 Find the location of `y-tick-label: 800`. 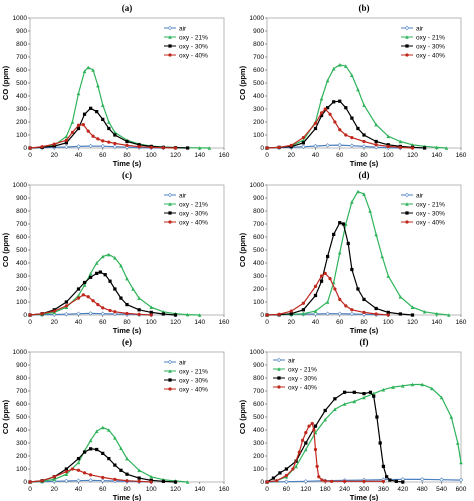

y-tick-label: 800 is located at coordinates (258, 44).